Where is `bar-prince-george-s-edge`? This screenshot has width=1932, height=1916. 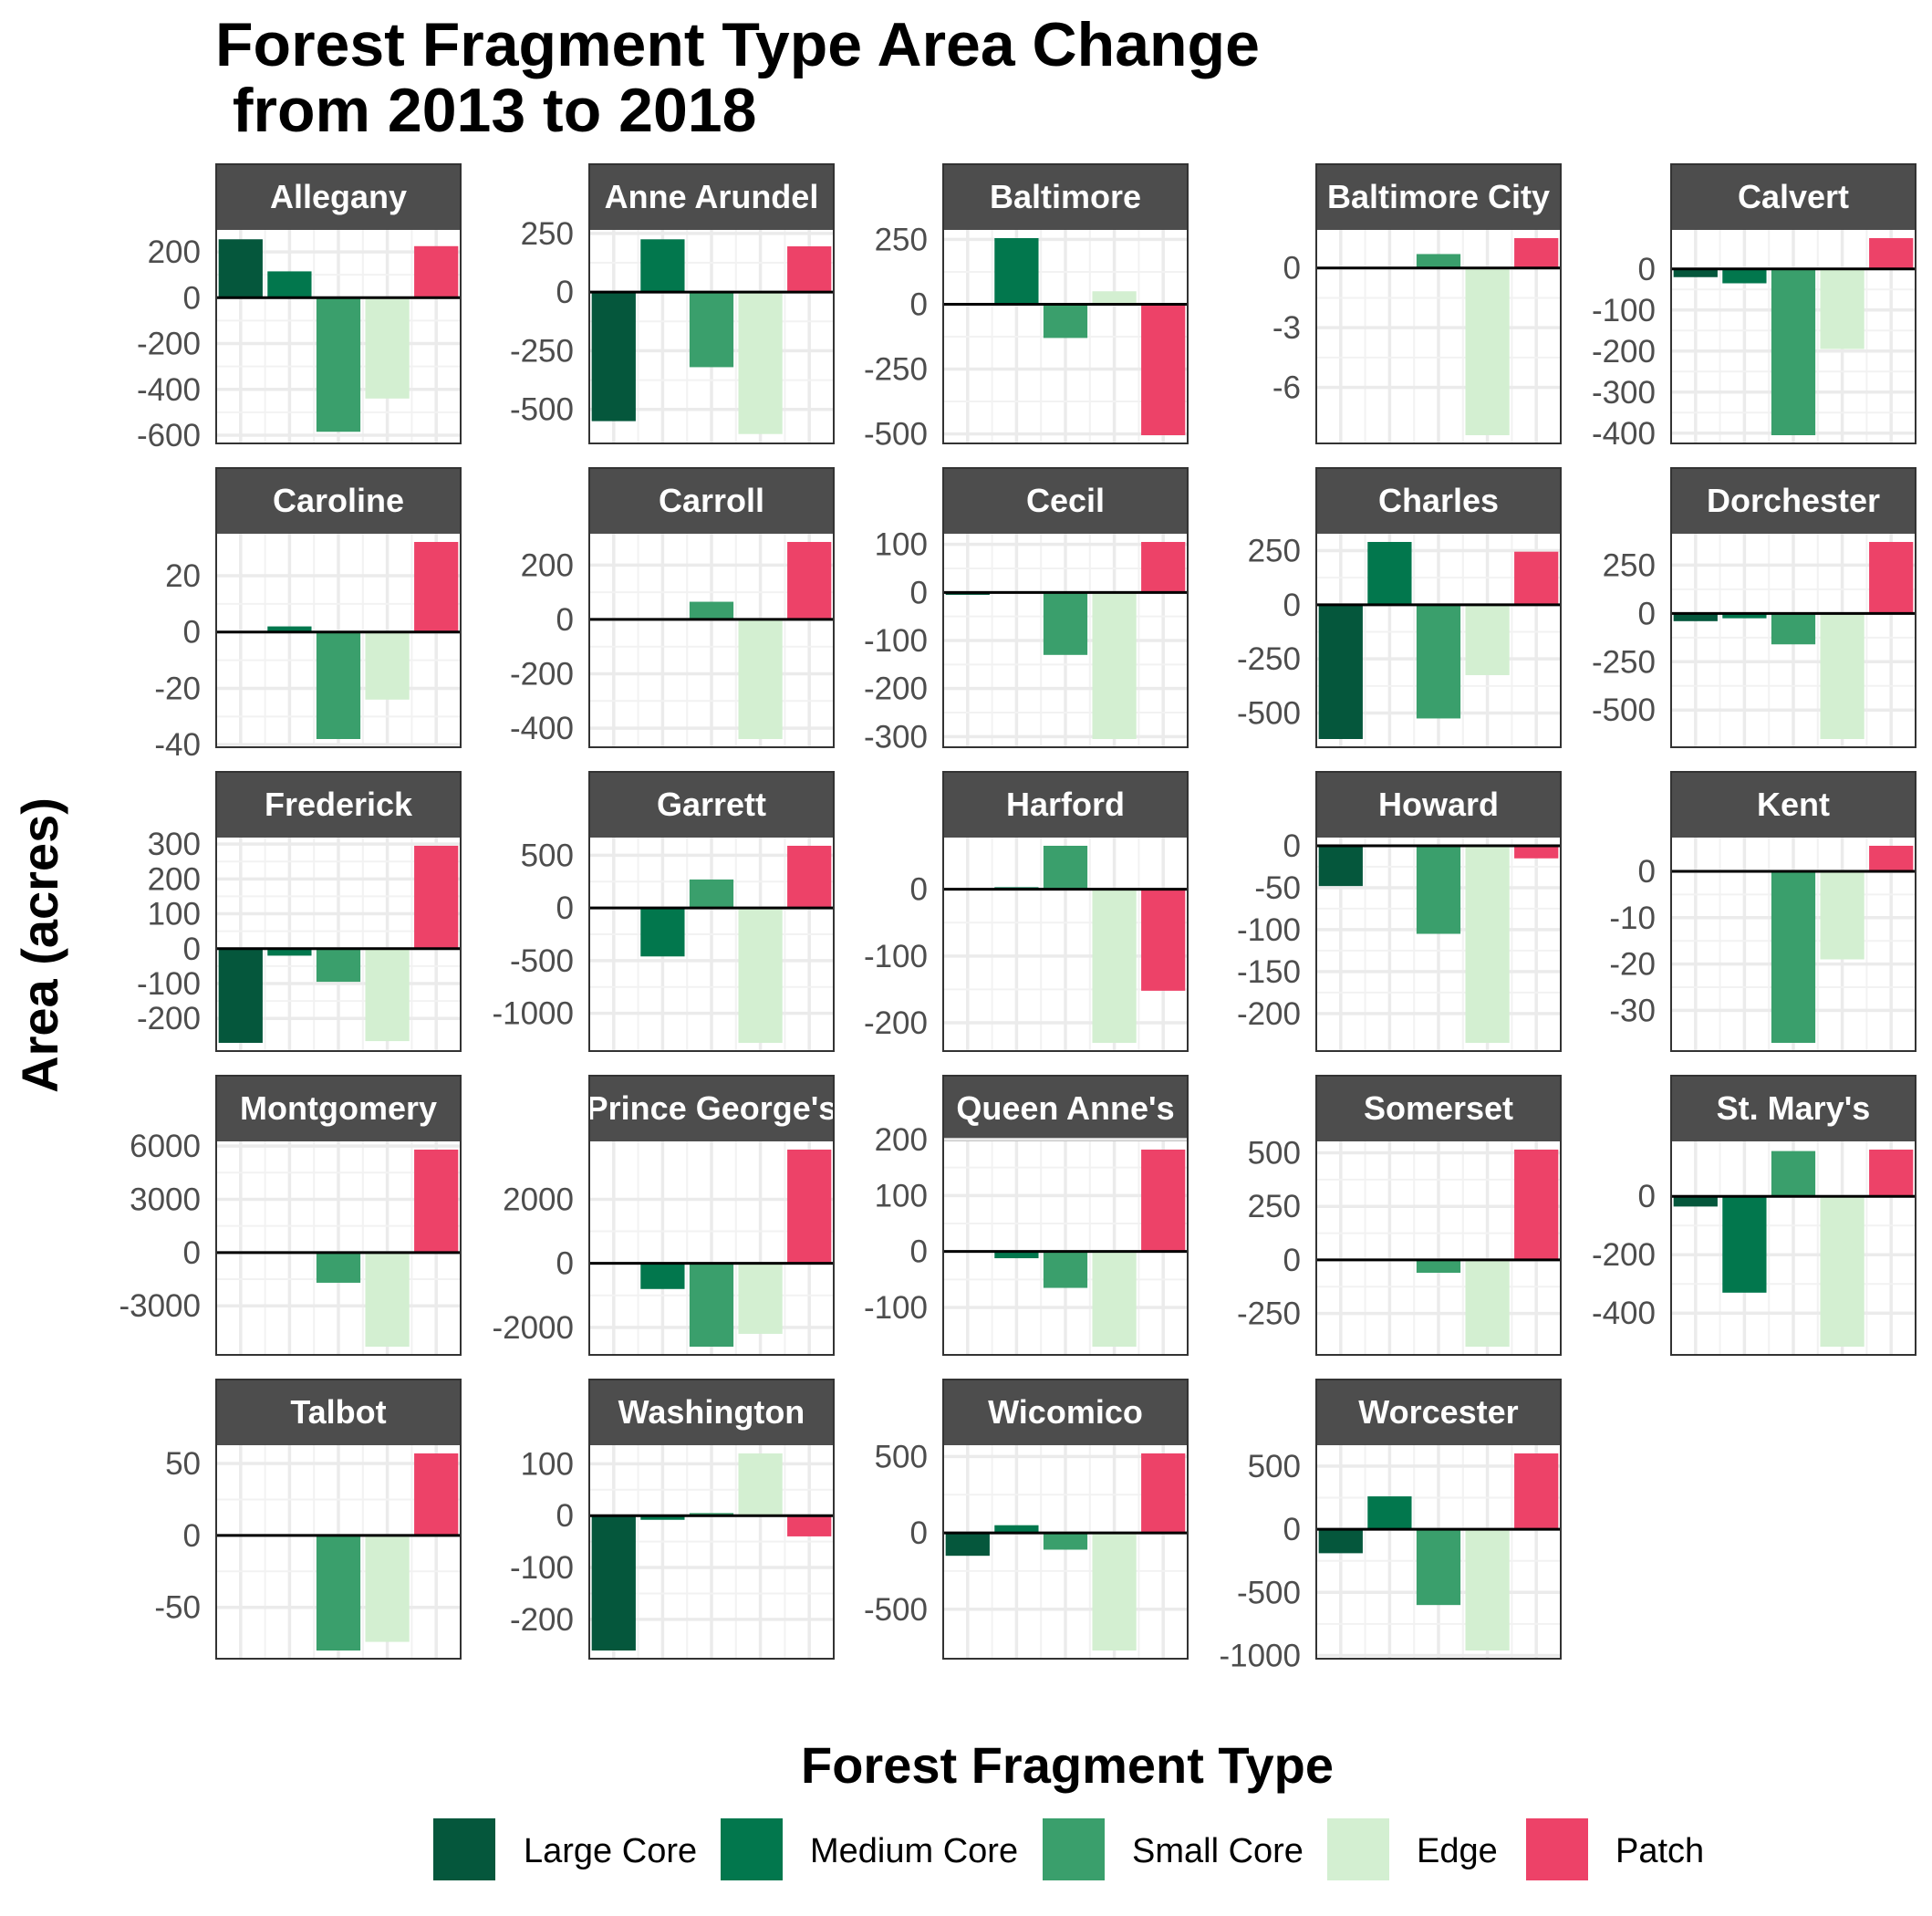 bar-prince-george-s-edge is located at coordinates (760, 1298).